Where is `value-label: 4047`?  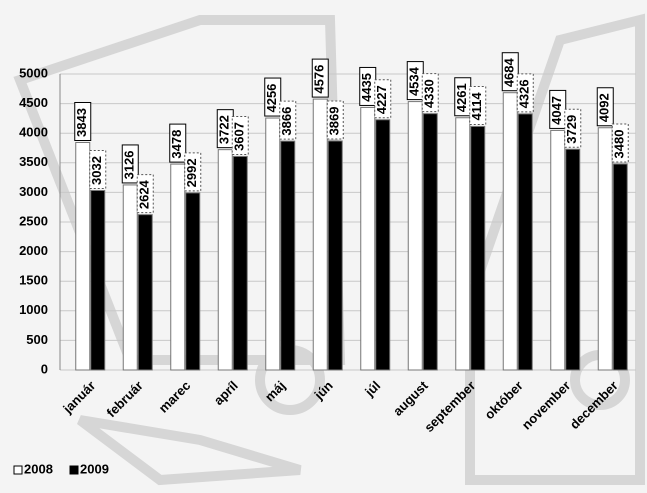
value-label: 4047 is located at coordinates (556, 110).